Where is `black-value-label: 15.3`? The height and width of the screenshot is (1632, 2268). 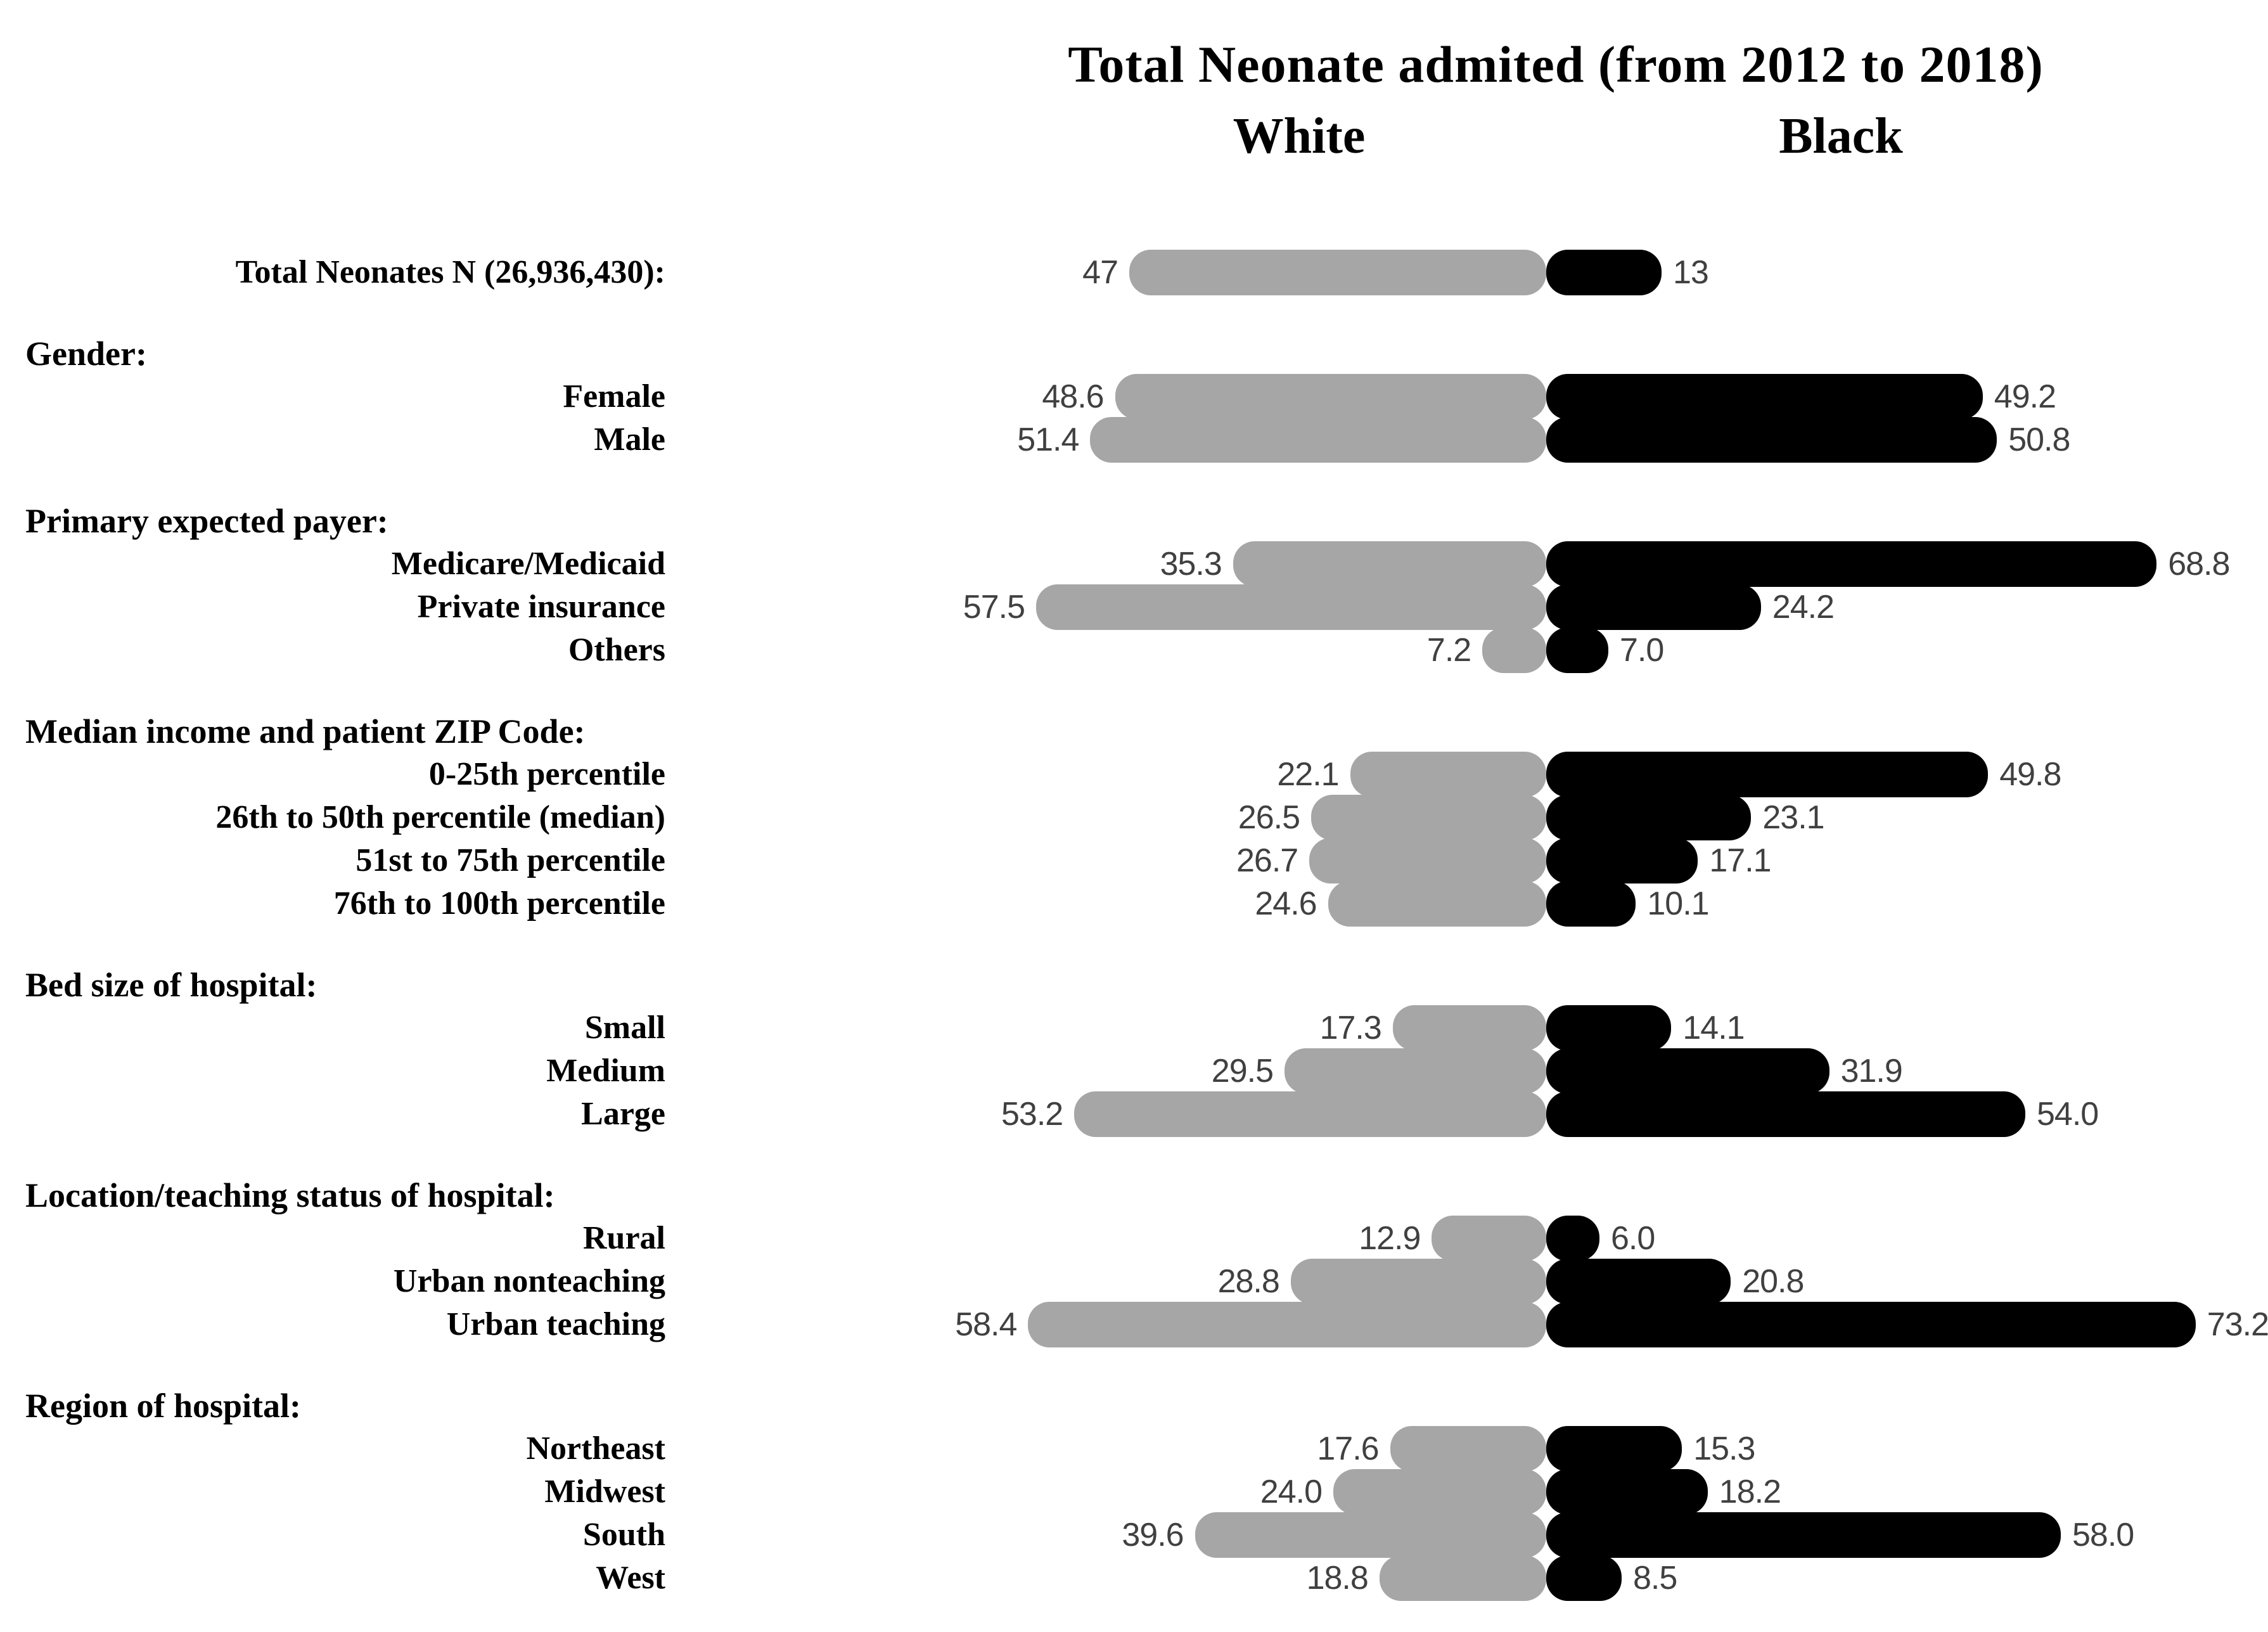
black-value-label: 15.3 is located at coordinates (1724, 1448).